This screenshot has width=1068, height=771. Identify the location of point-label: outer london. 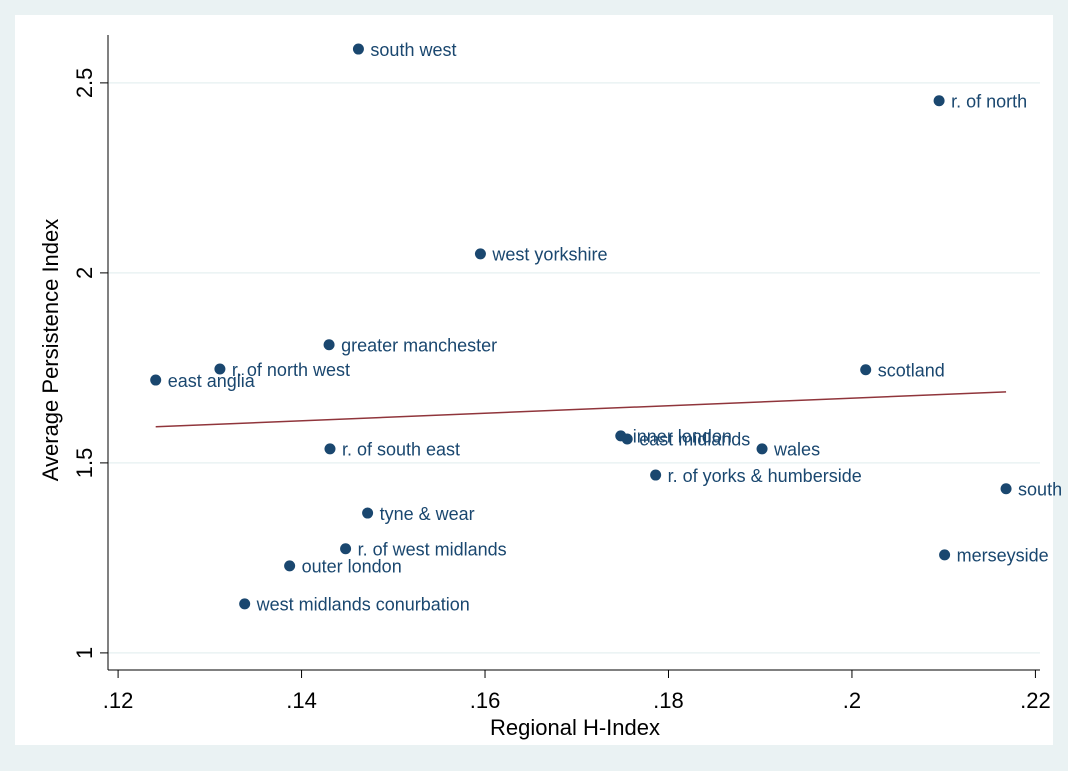
(352, 567).